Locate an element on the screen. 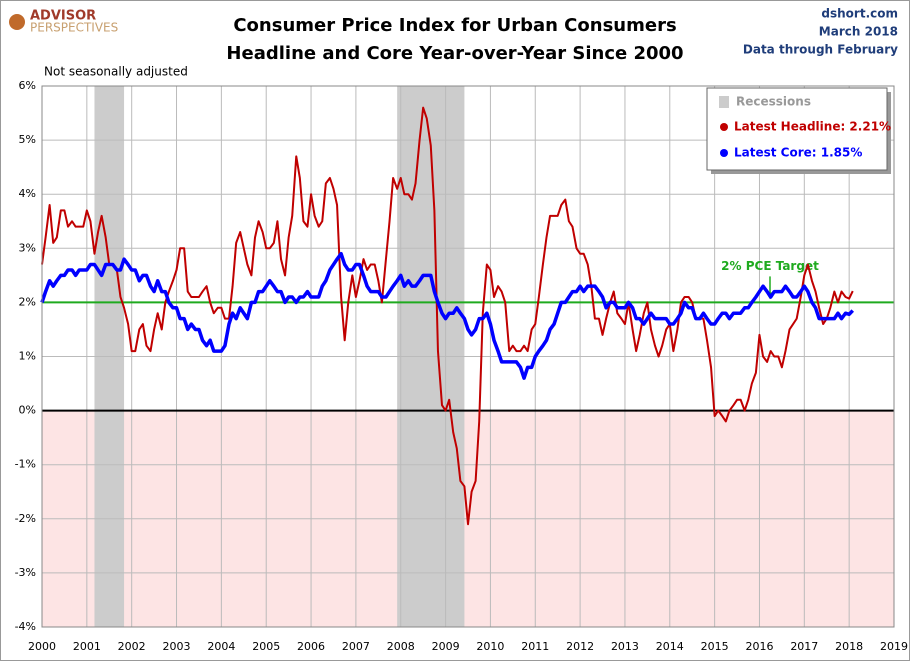 Image resolution: width=910 pixels, height=661 pixels. x-tick-label: 2016 is located at coordinates (759, 646).